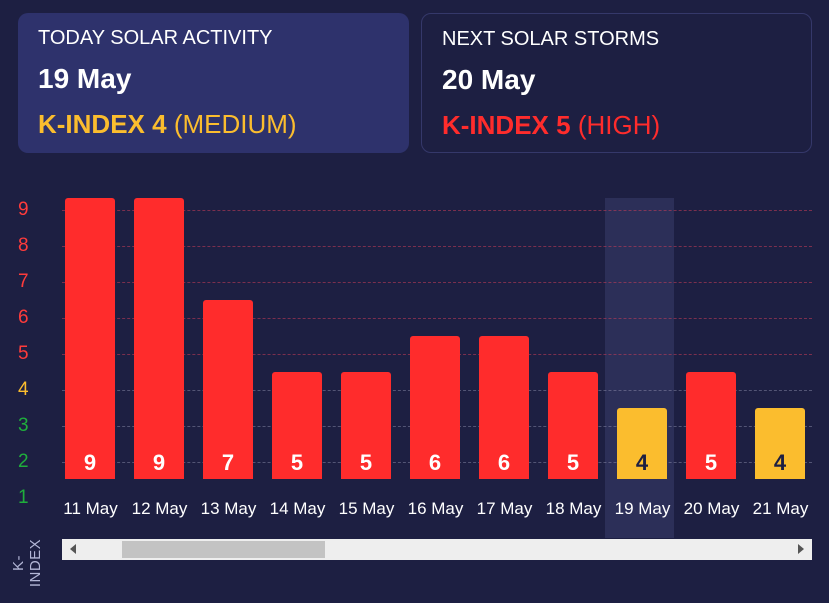  I want to click on bar-14-may: 5, so click(297, 425).